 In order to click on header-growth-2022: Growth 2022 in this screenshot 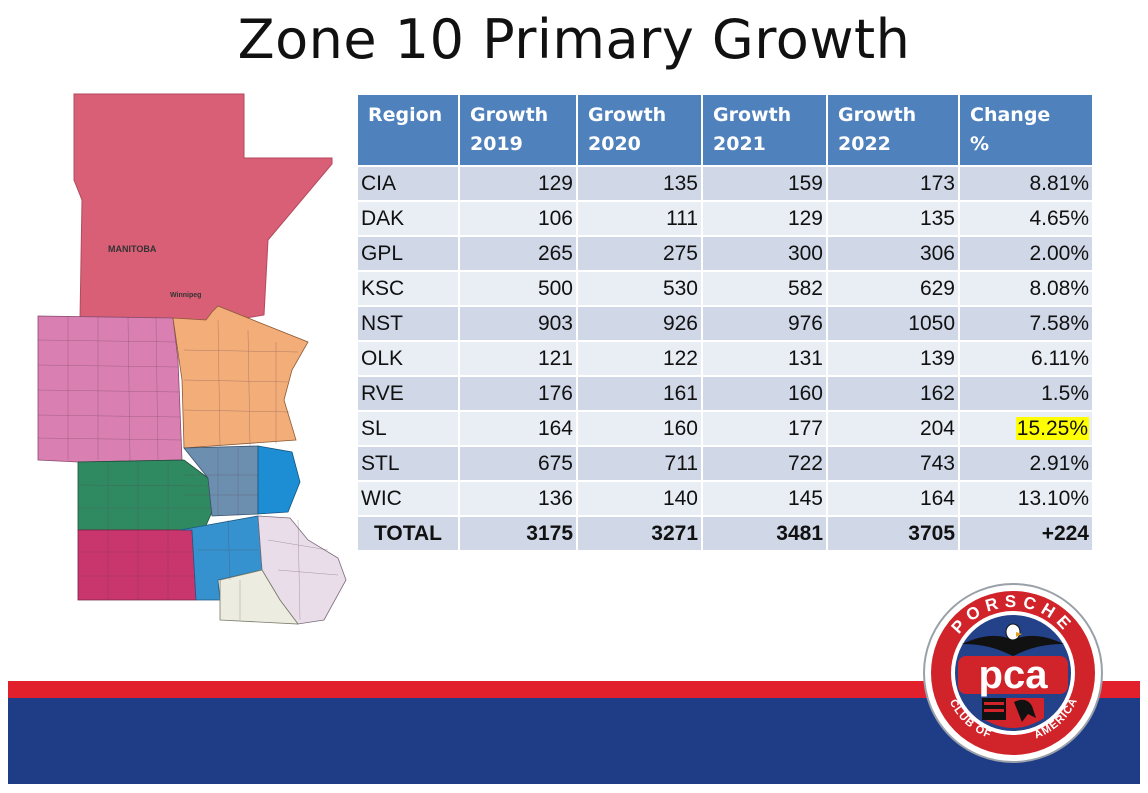, I will do `click(893, 130)`.